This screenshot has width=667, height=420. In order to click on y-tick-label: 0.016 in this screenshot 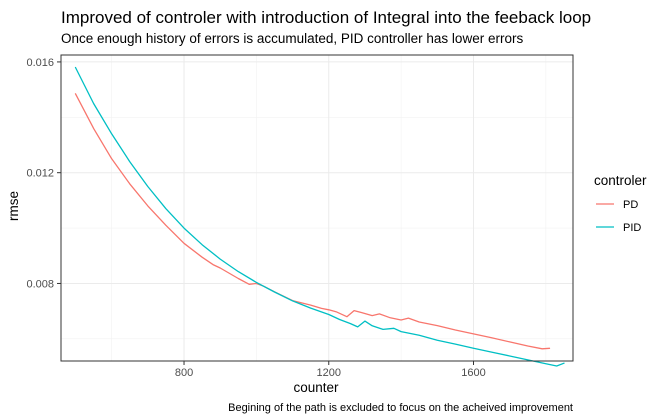, I will do `click(40, 63)`.